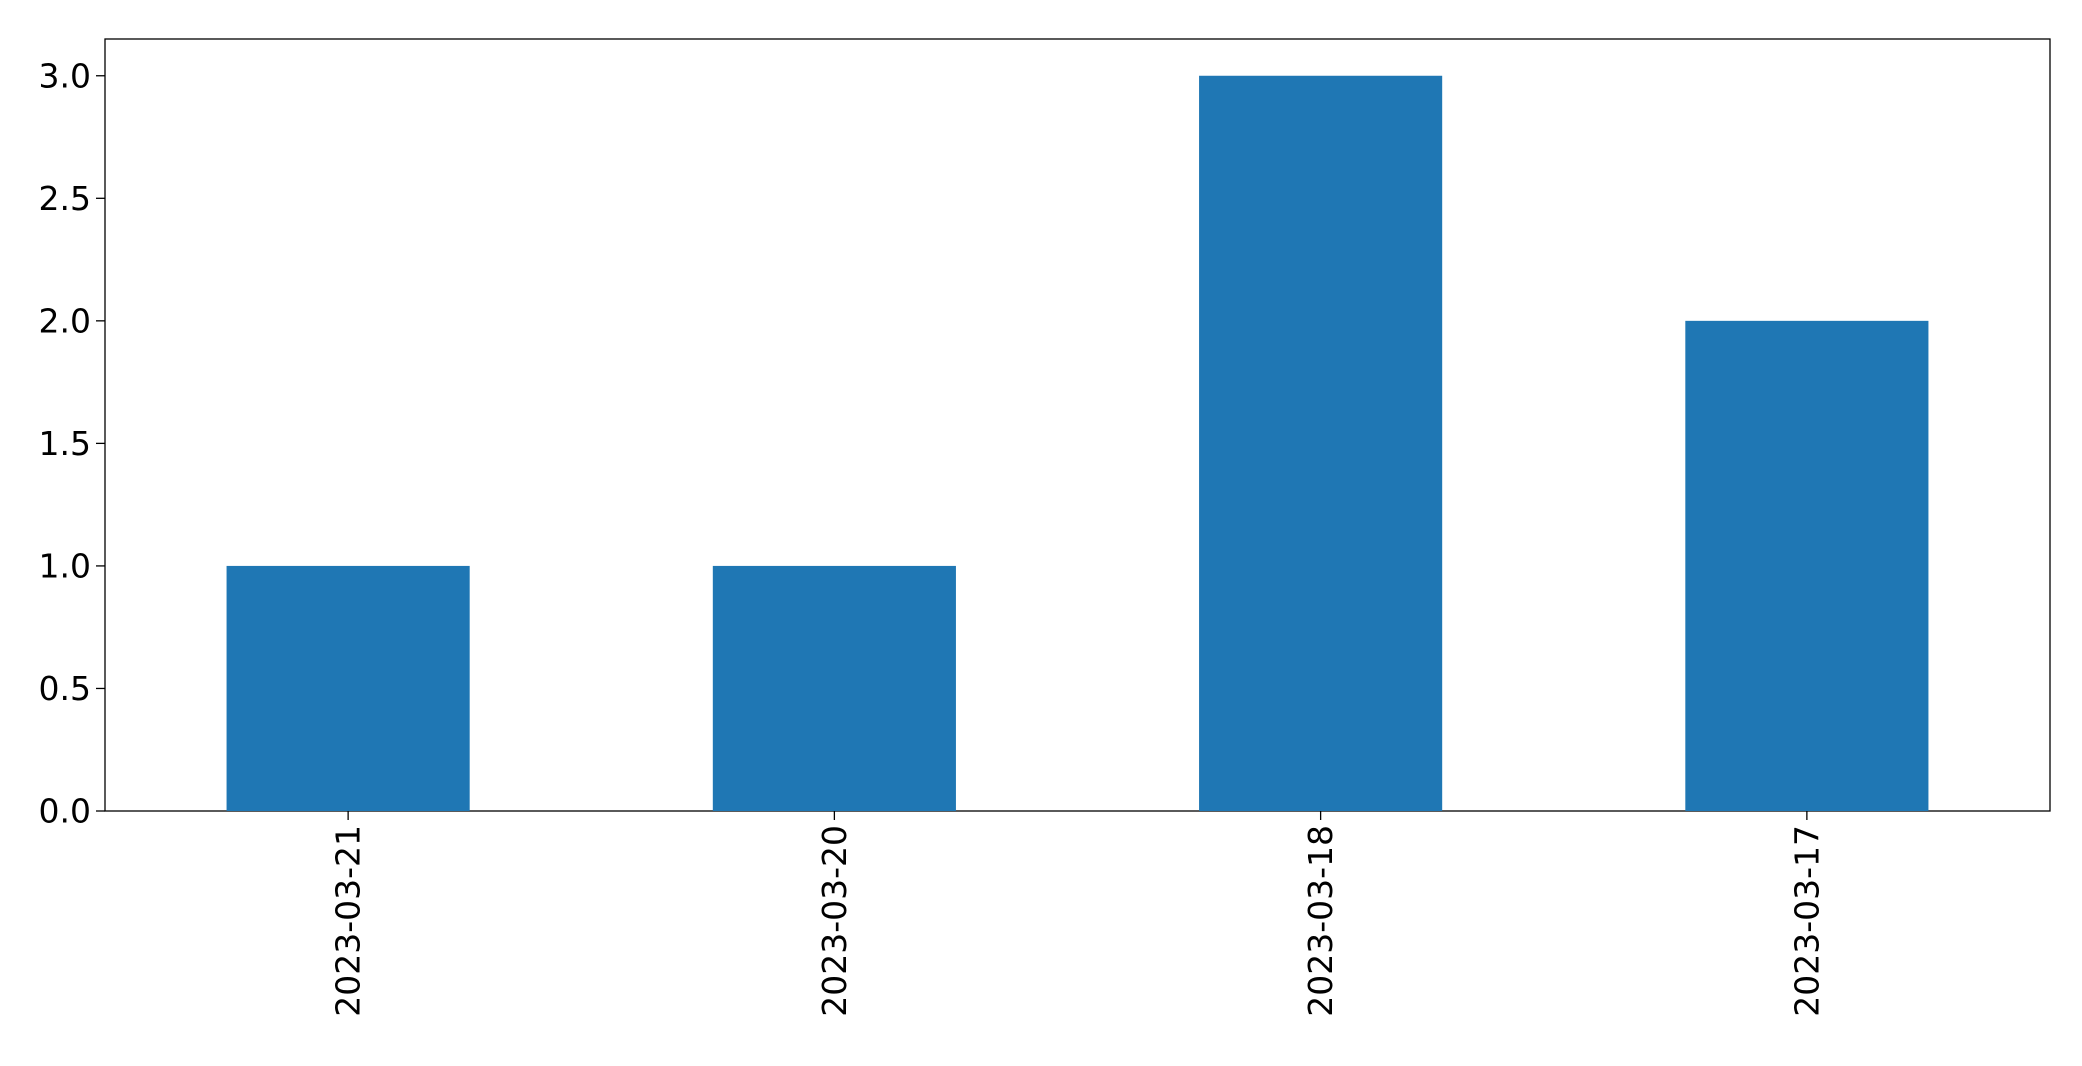 This screenshot has width=2082, height=1066. I want to click on y-tick-label: 3.0, so click(65, 75).